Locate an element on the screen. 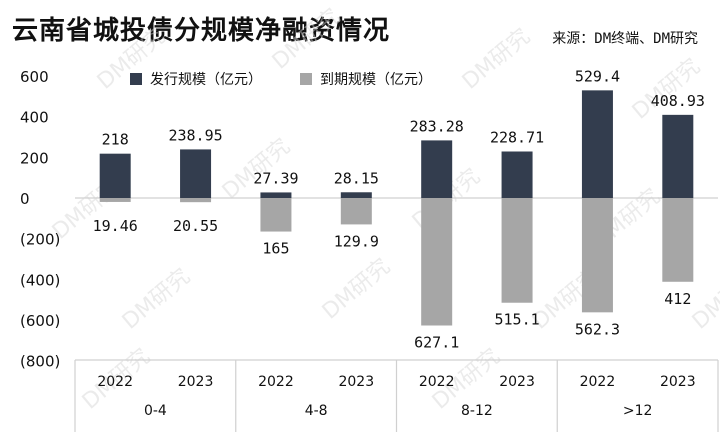 This screenshot has height=432, width=720. chart-title: 云南省城投债分规模净融资情况 is located at coordinates (201, 31).